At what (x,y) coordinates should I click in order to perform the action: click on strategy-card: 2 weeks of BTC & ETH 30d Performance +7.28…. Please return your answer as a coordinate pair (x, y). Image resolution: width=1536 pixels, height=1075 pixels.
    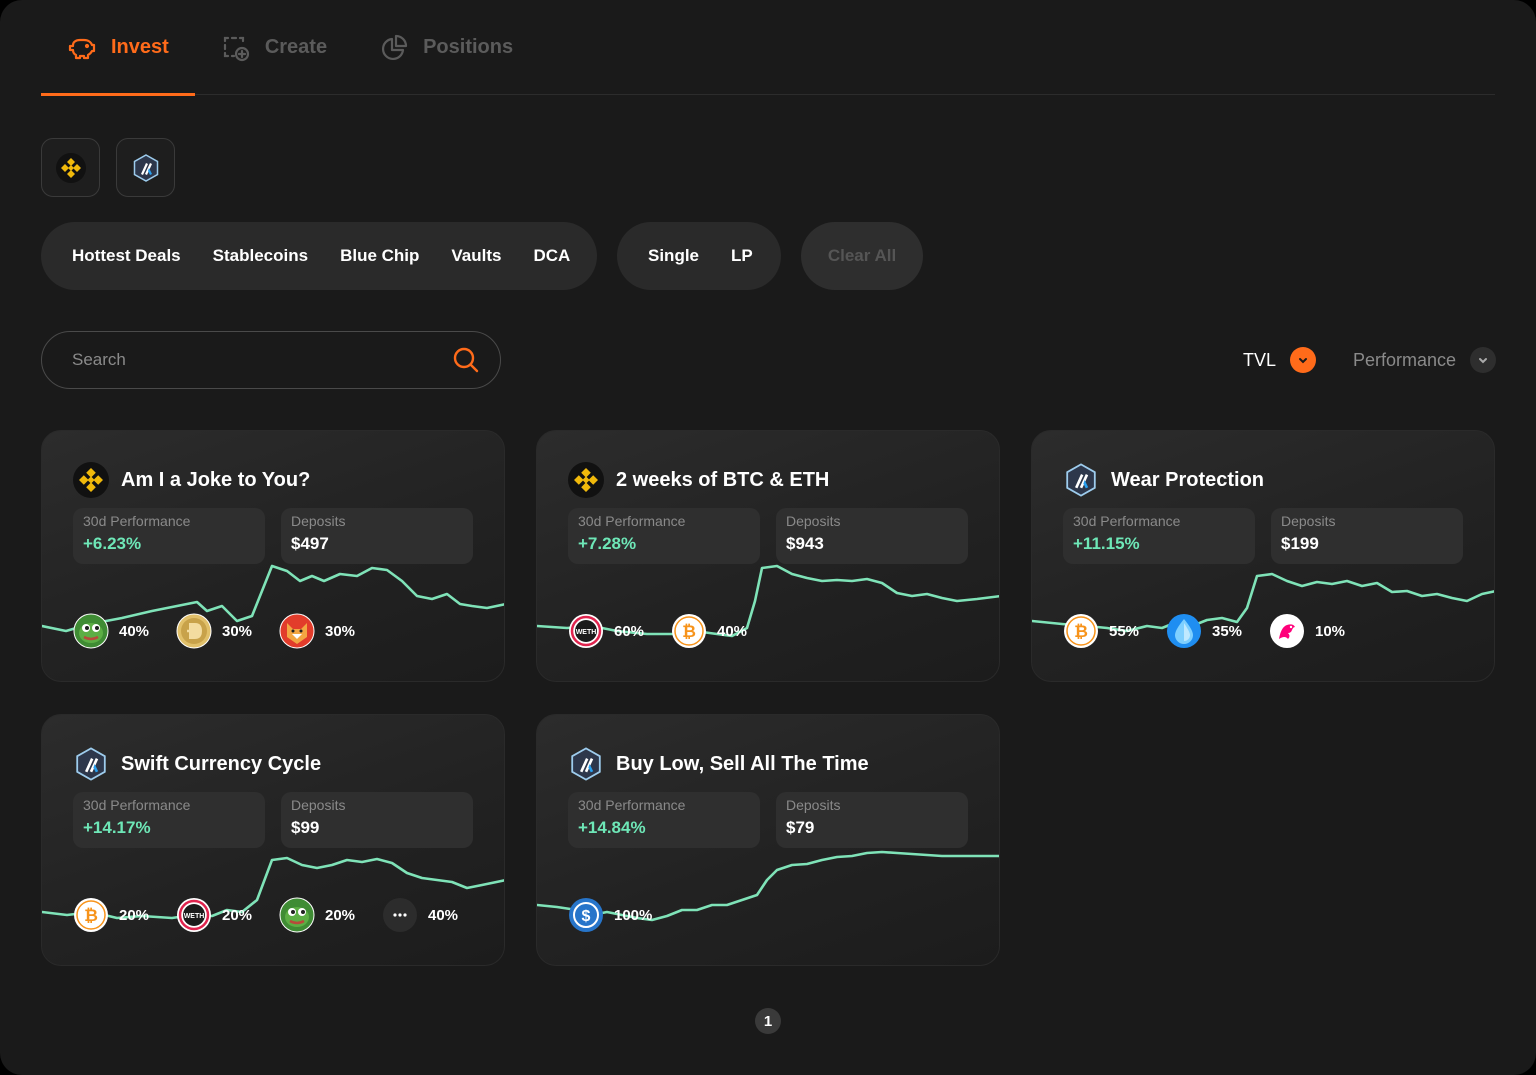
    Looking at the image, I should click on (768, 556).